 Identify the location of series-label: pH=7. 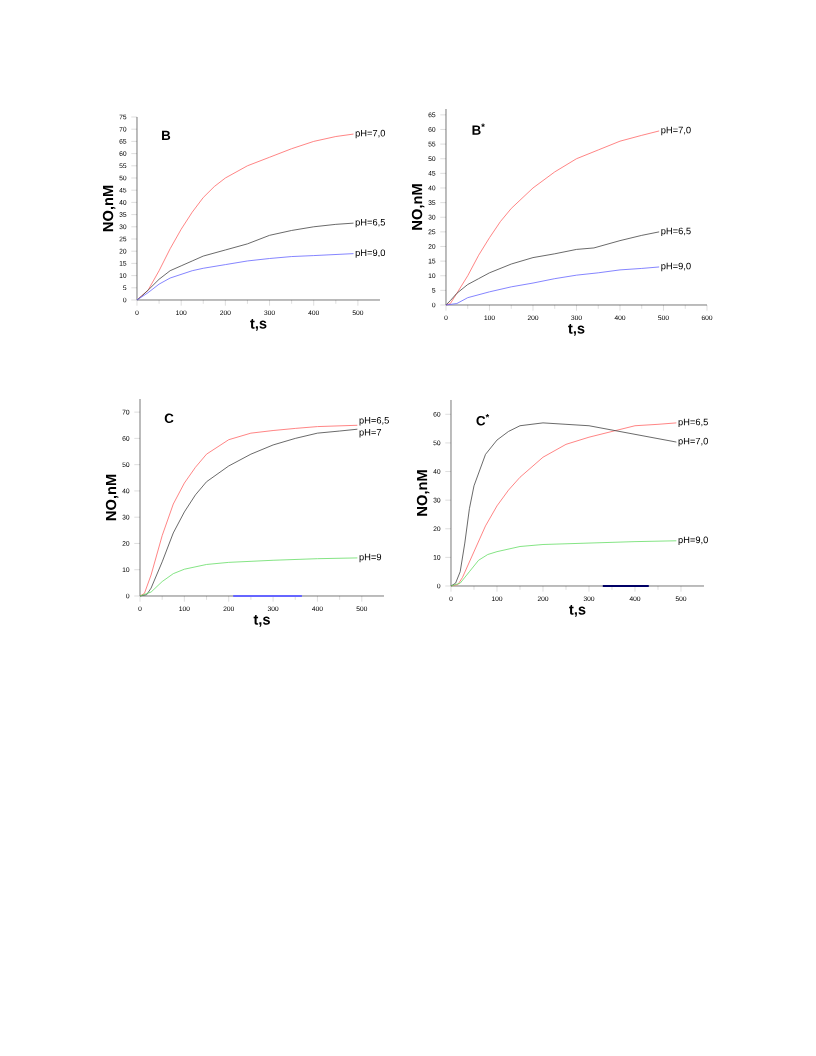
(370, 433).